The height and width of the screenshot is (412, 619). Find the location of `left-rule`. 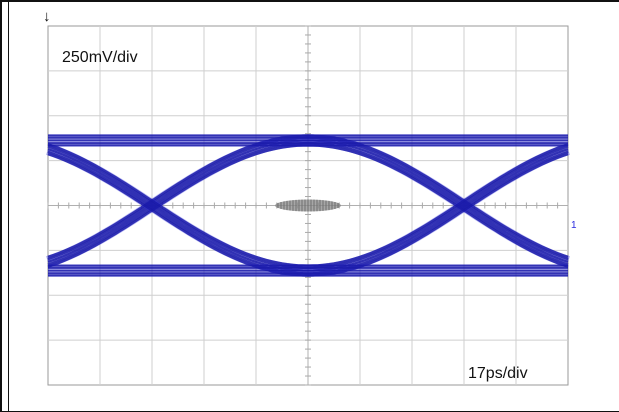

left-rule is located at coordinates (8, 206).